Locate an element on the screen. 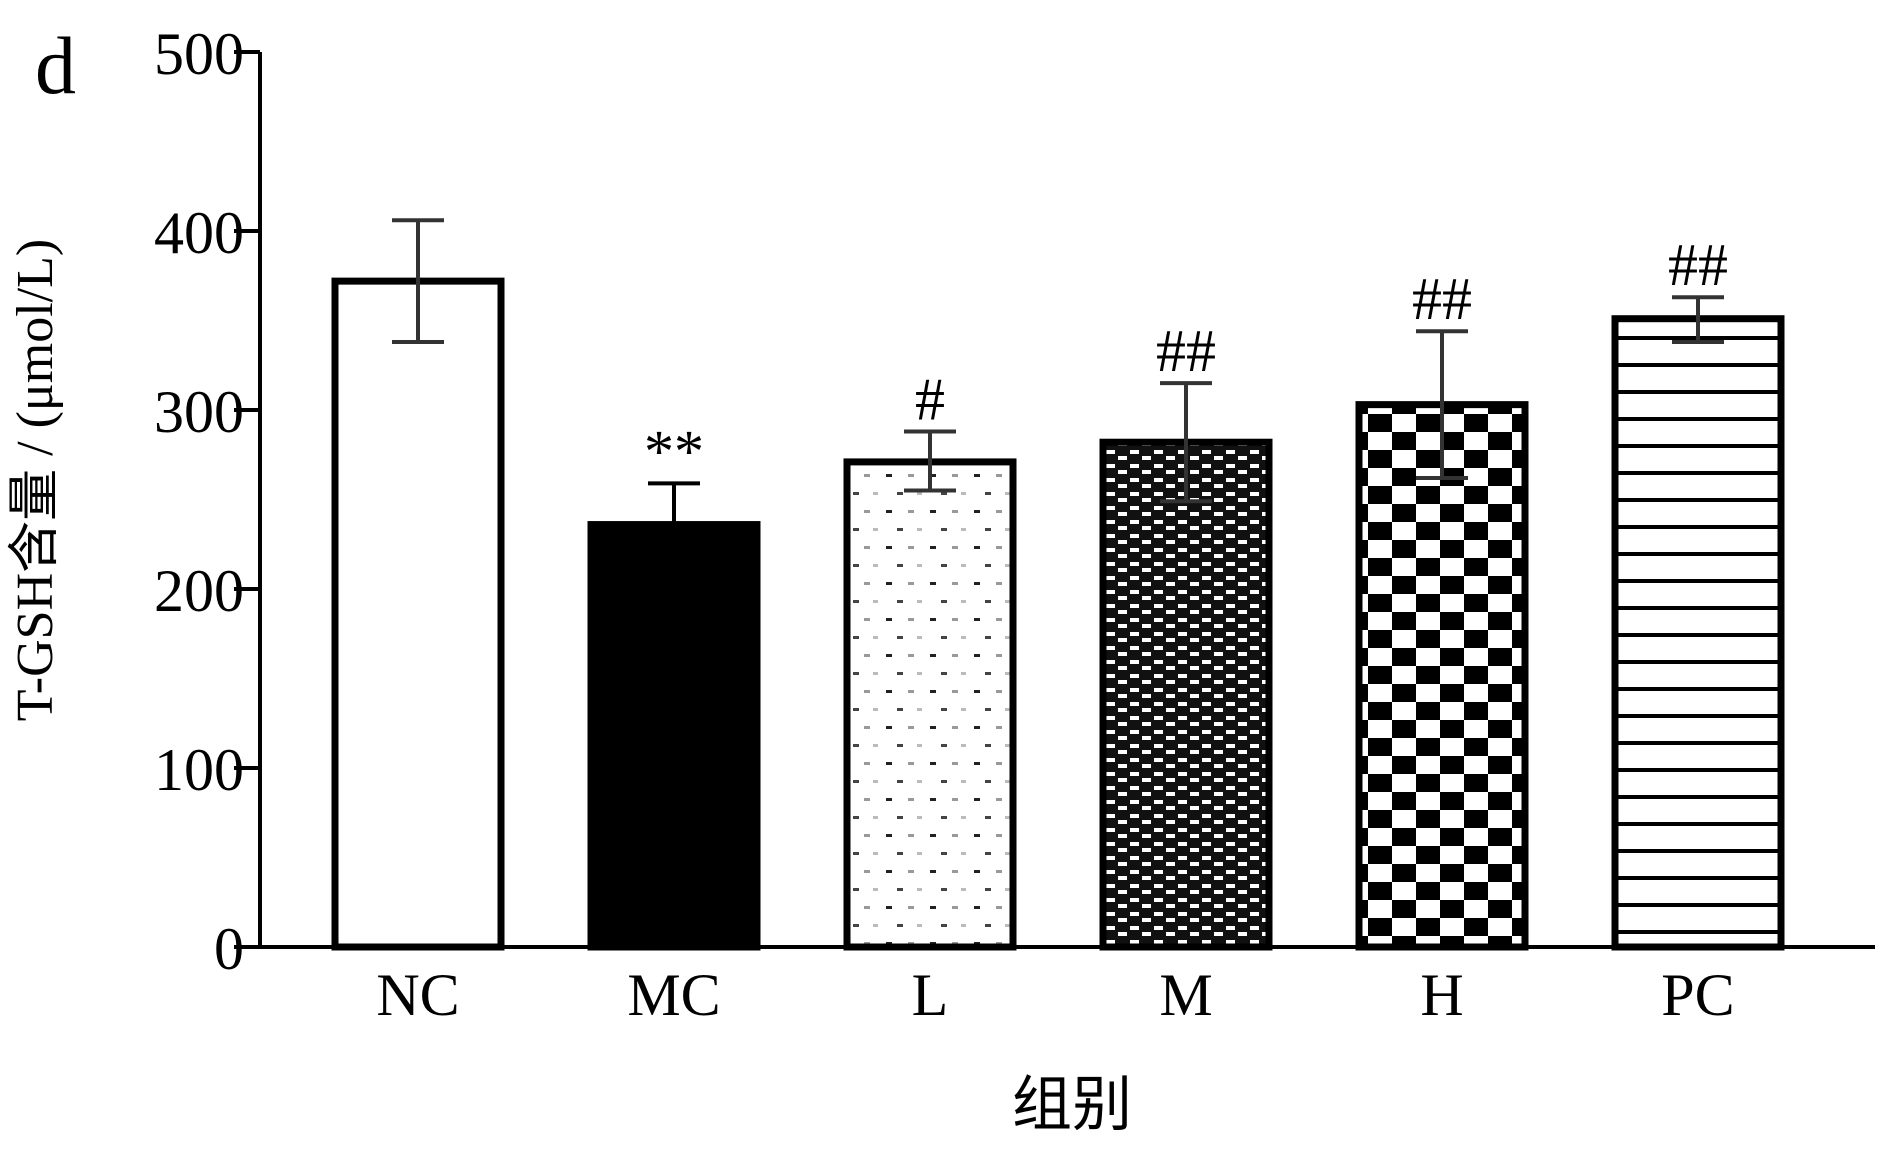 The image size is (1890, 1157). error-bar-mc is located at coordinates (674, 503).